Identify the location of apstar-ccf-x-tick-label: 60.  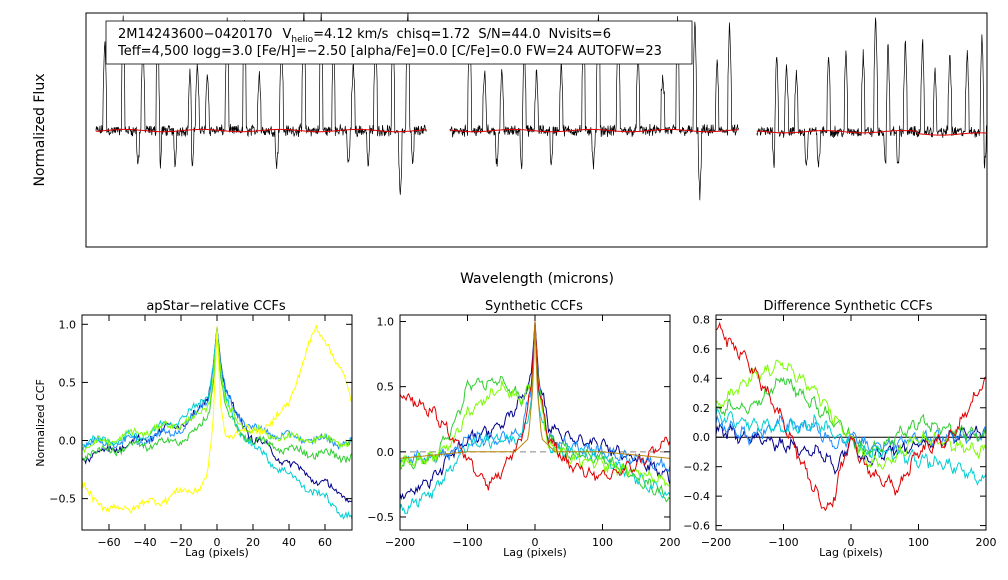
(325, 542).